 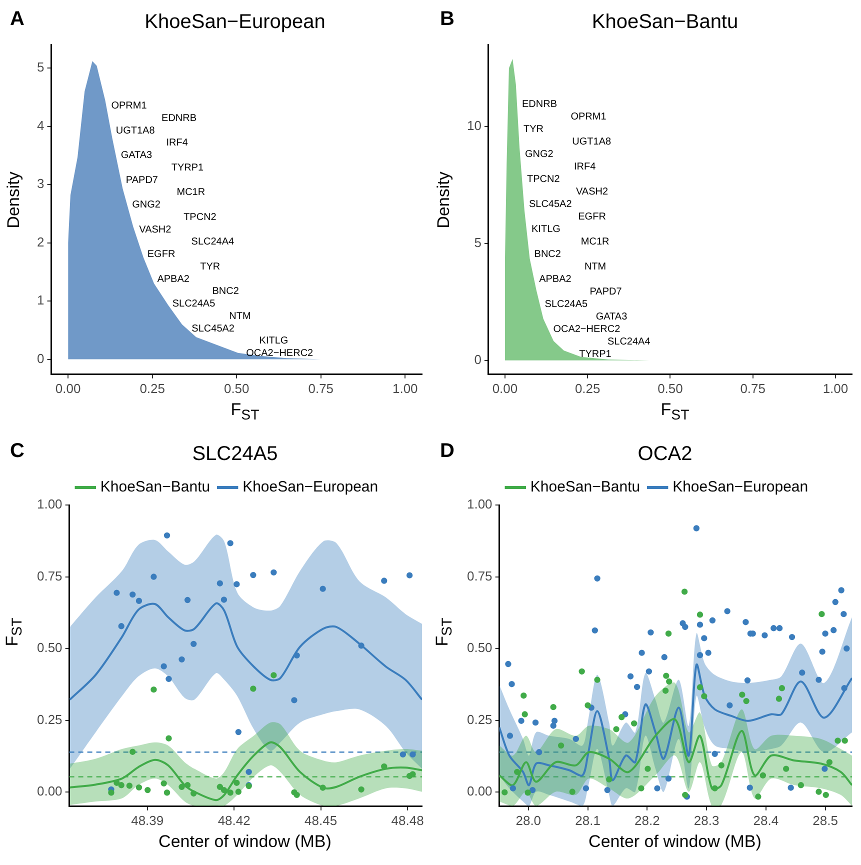 I want to click on x-tick-label: 48.39, so click(x=147, y=820).